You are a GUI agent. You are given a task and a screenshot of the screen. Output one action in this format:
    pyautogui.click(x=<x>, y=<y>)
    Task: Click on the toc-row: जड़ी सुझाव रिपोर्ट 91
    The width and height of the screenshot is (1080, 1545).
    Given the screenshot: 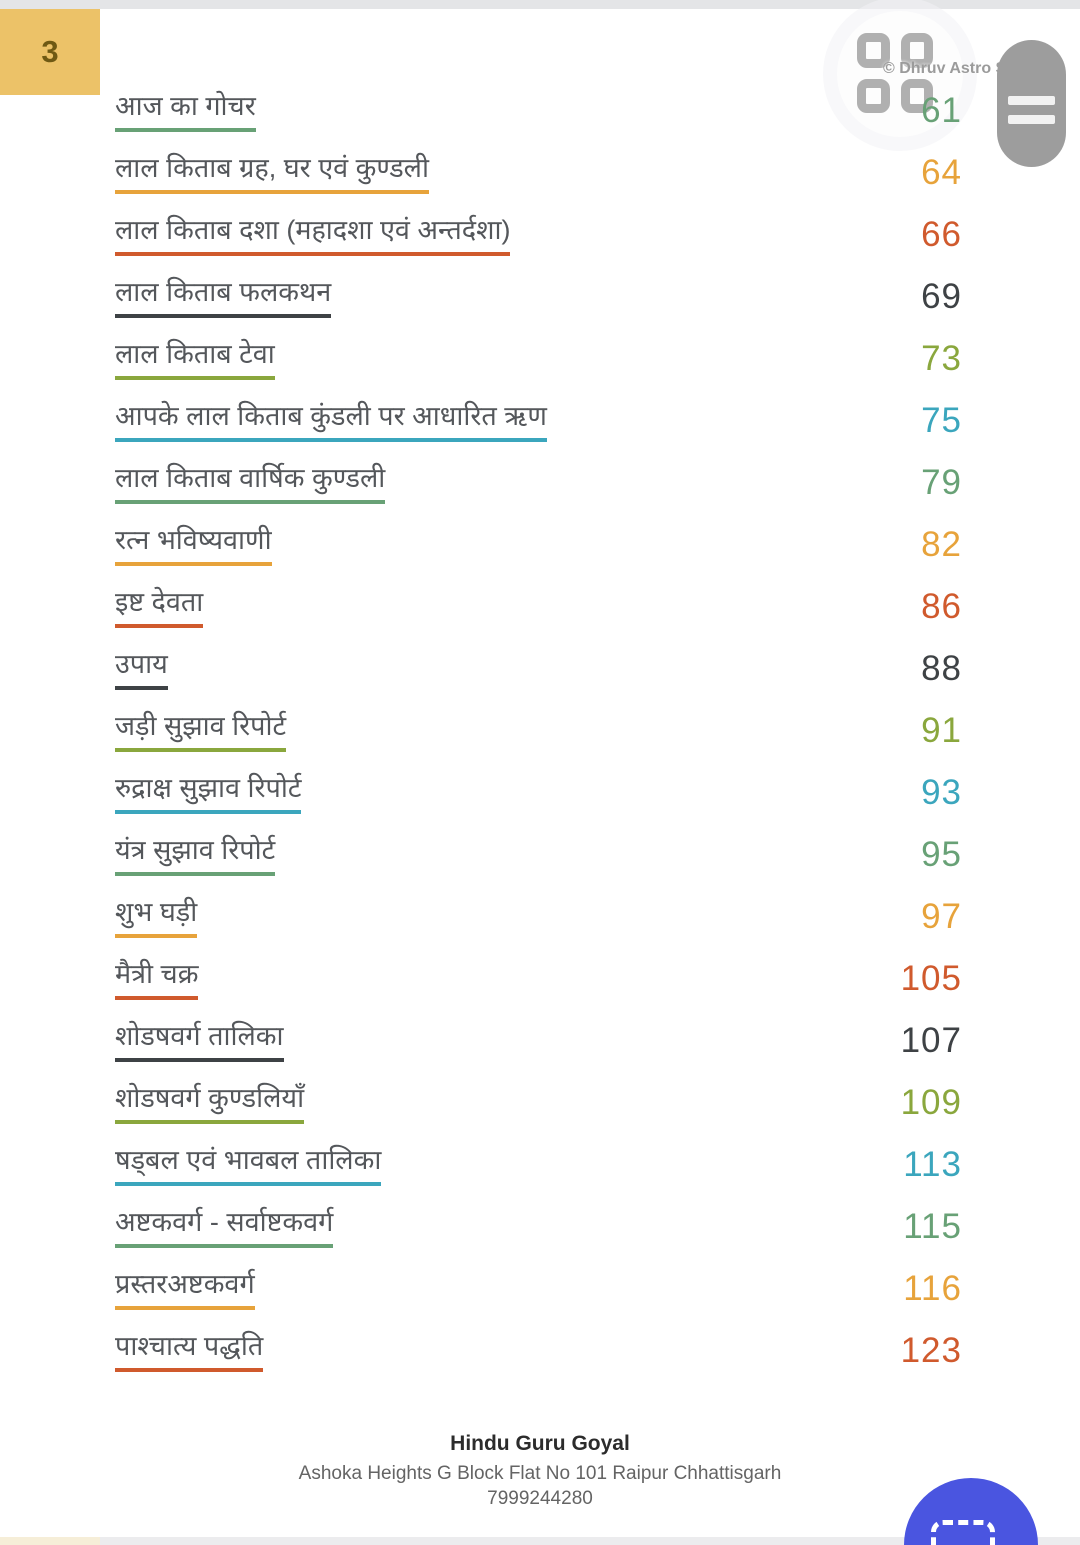 What is the action you would take?
    pyautogui.click(x=540, y=731)
    